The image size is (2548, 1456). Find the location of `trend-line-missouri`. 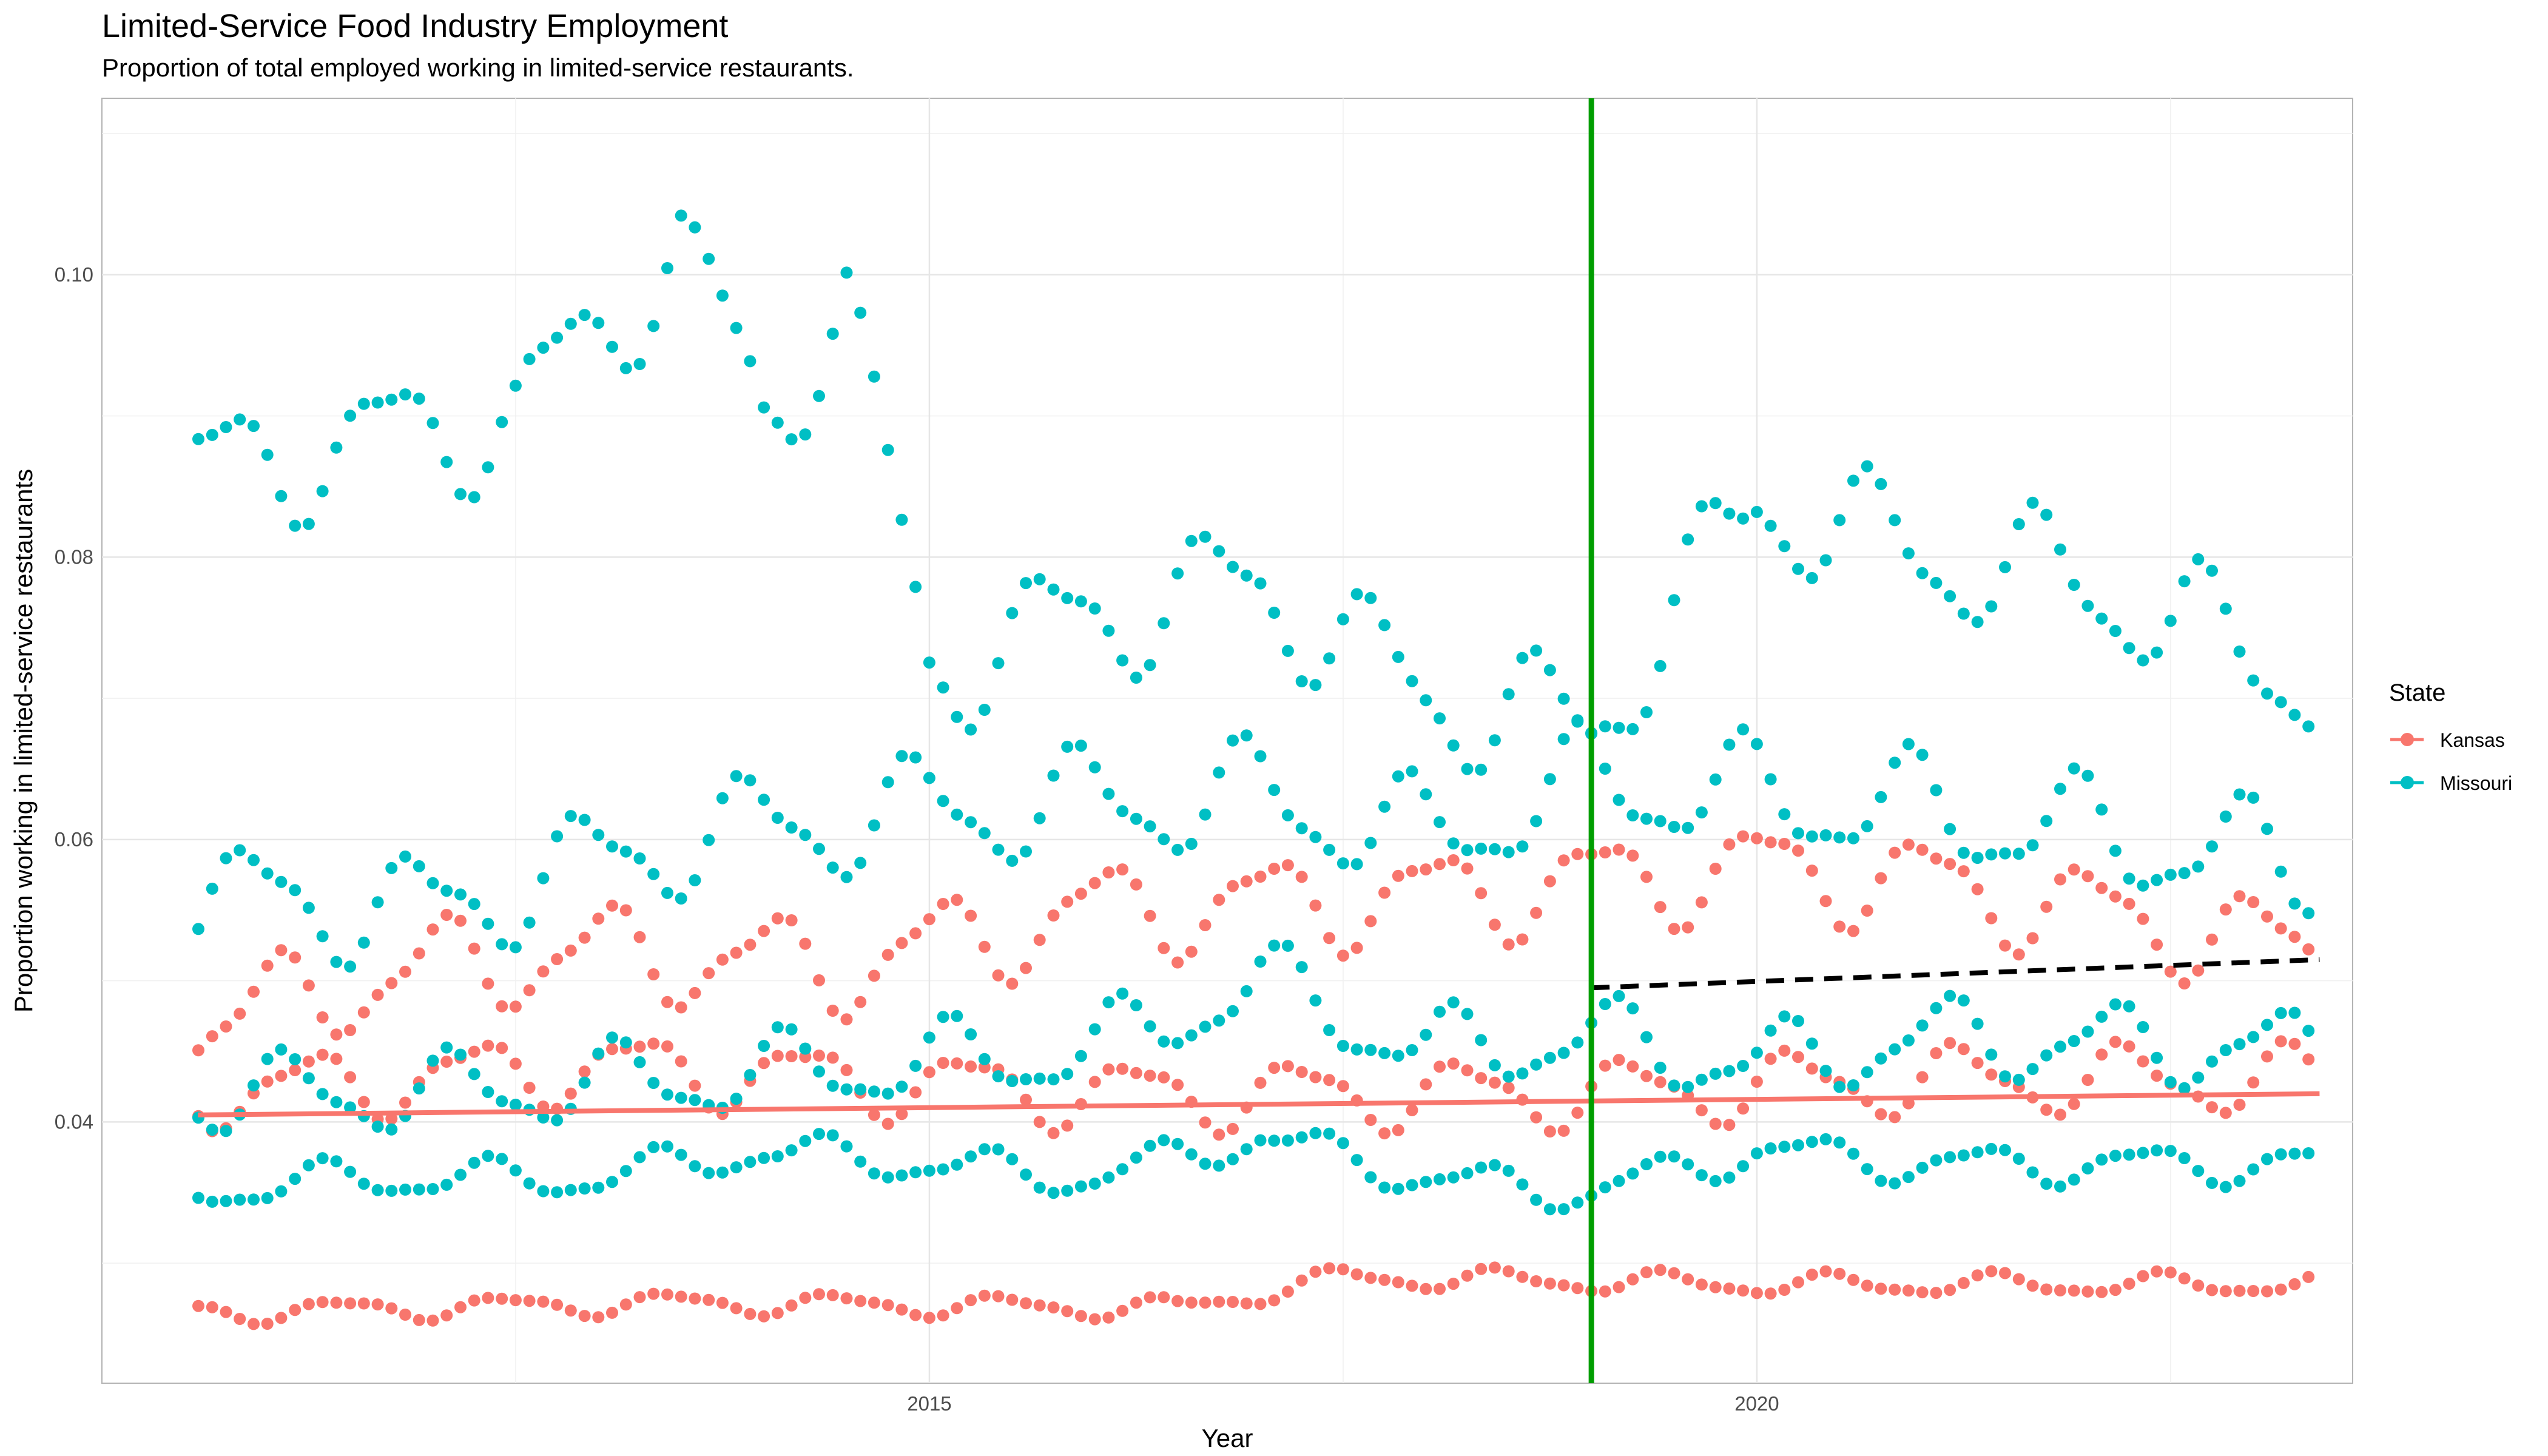

trend-line-missouri is located at coordinates (1955, 974).